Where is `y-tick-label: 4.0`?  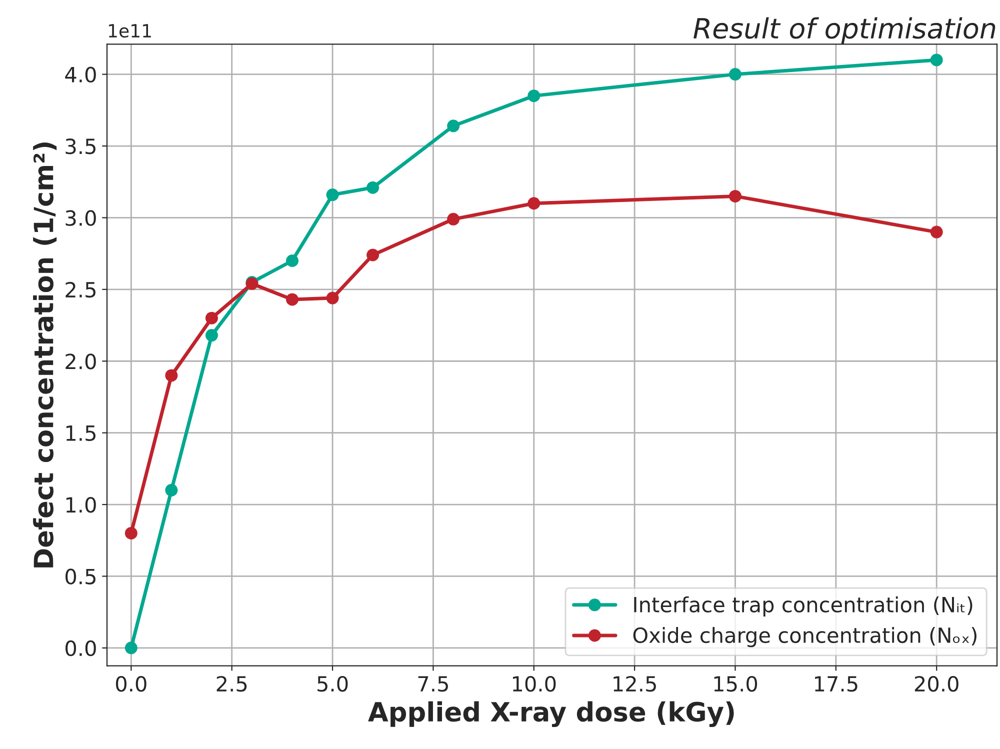 y-tick-label: 4.0 is located at coordinates (80, 74).